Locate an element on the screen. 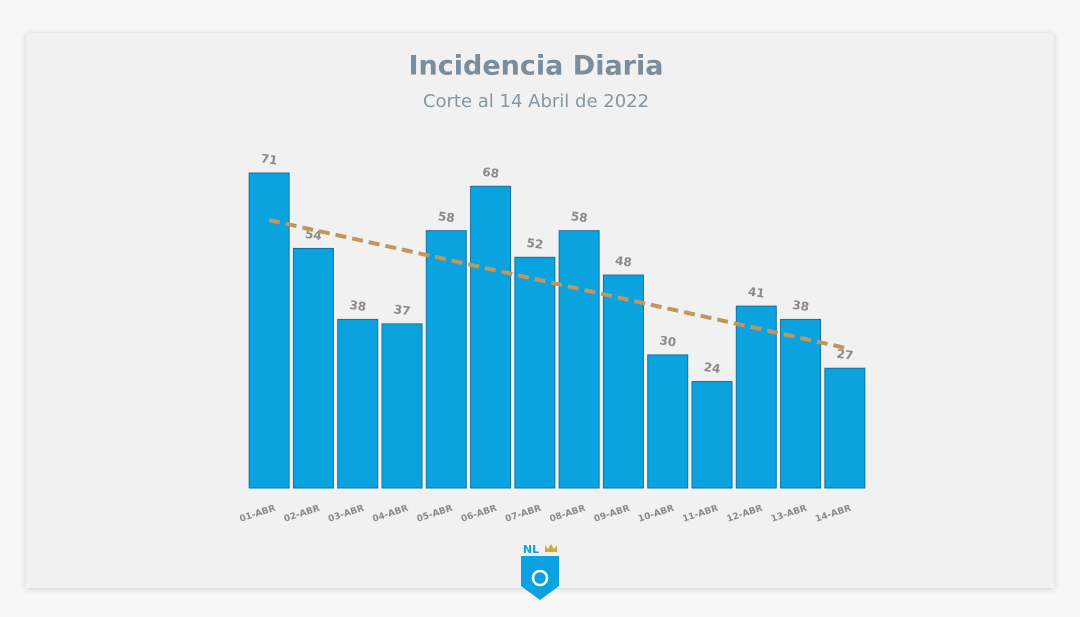 The image size is (1080, 617). value-label: 37 is located at coordinates (402, 310).